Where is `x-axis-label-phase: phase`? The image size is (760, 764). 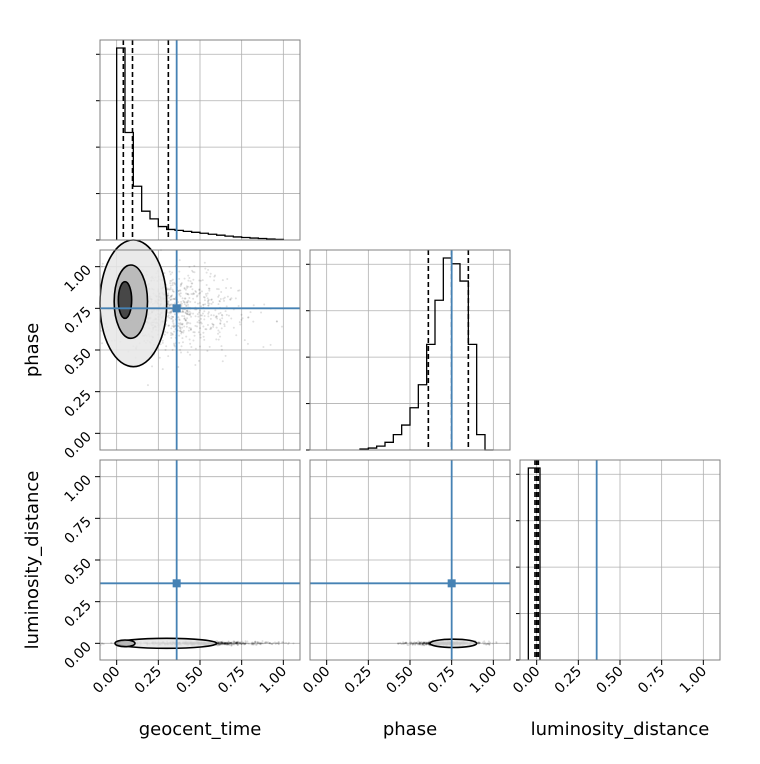 x-axis-label-phase: phase is located at coordinates (410, 729).